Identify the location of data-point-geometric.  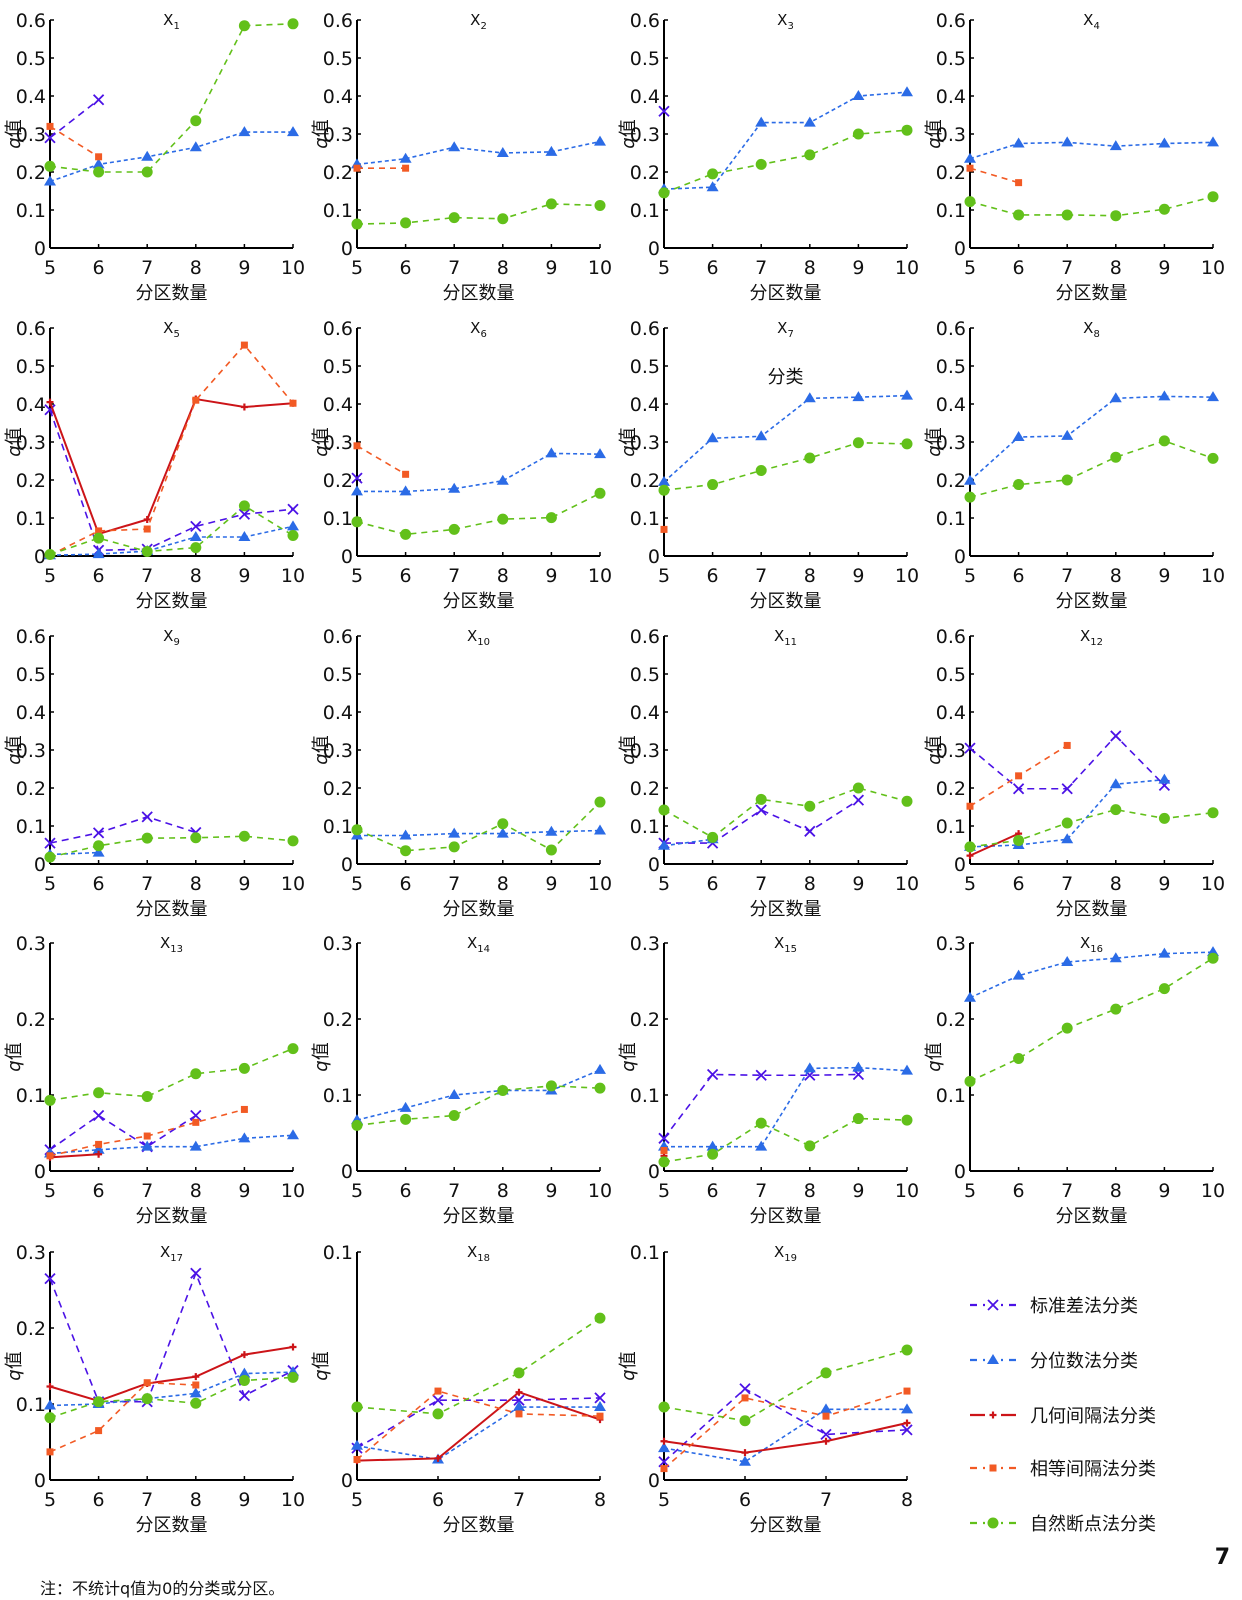
(970, 856).